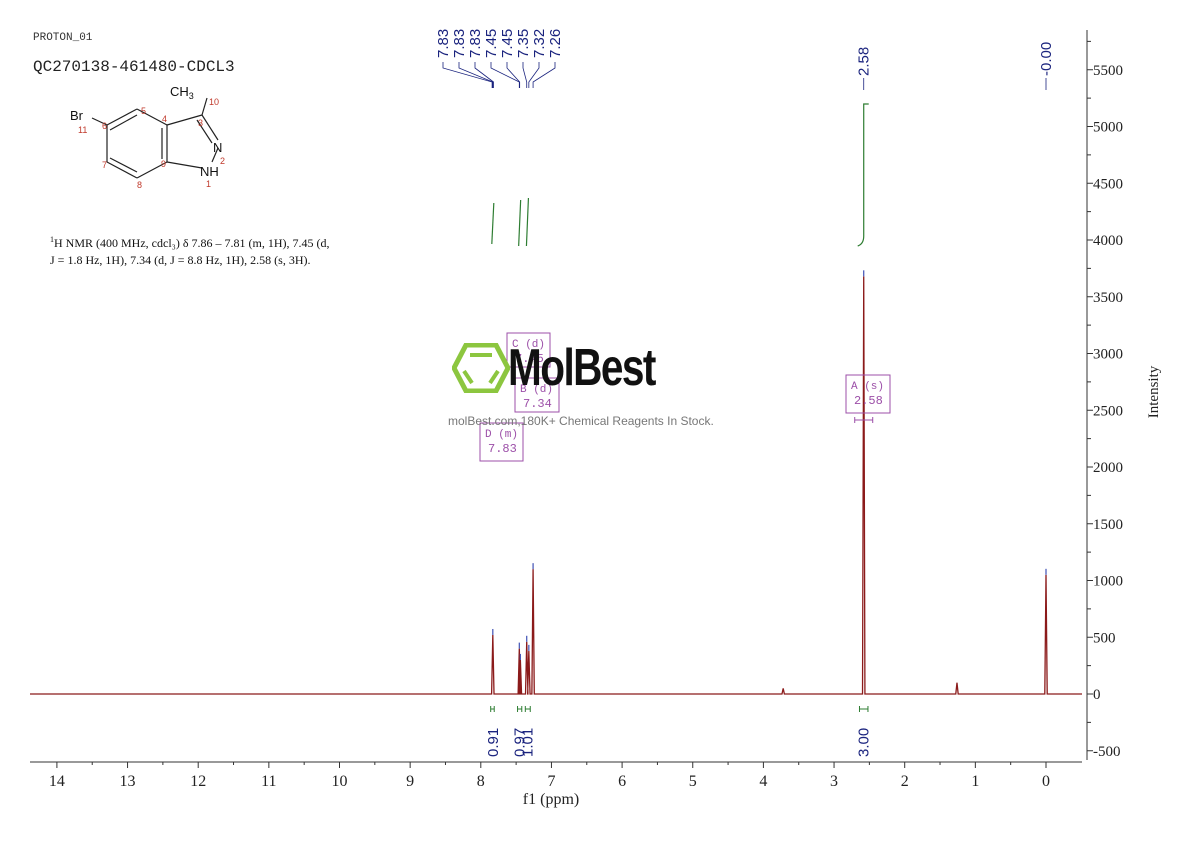 The image size is (1190, 841). I want to click on atom-numbering: 1 2 3 4 5 6 7 8 9 10 11, so click(151, 143).